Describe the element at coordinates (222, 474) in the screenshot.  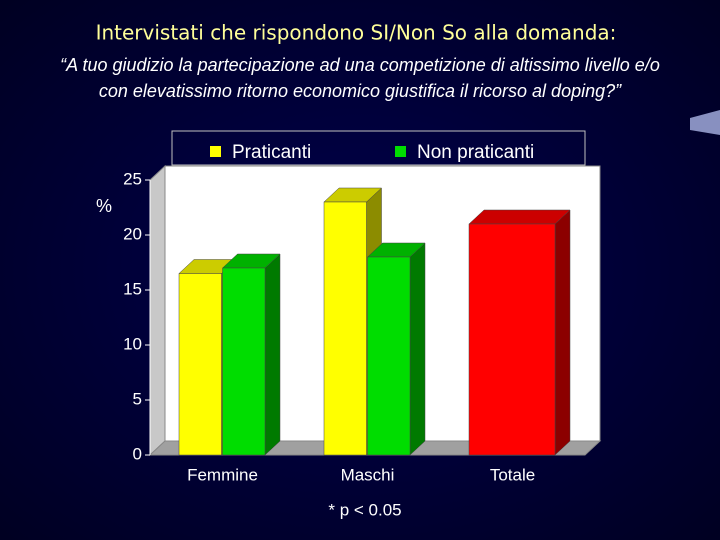
I see `x-tick-label: Femmine` at that location.